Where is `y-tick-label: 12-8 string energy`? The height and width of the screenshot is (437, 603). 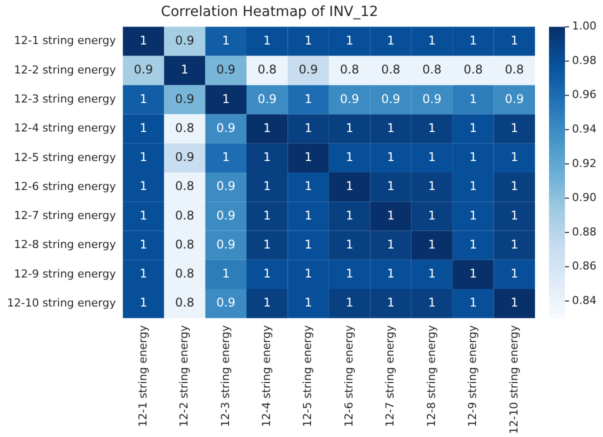 y-tick-label: 12-8 string energy is located at coordinates (65, 245).